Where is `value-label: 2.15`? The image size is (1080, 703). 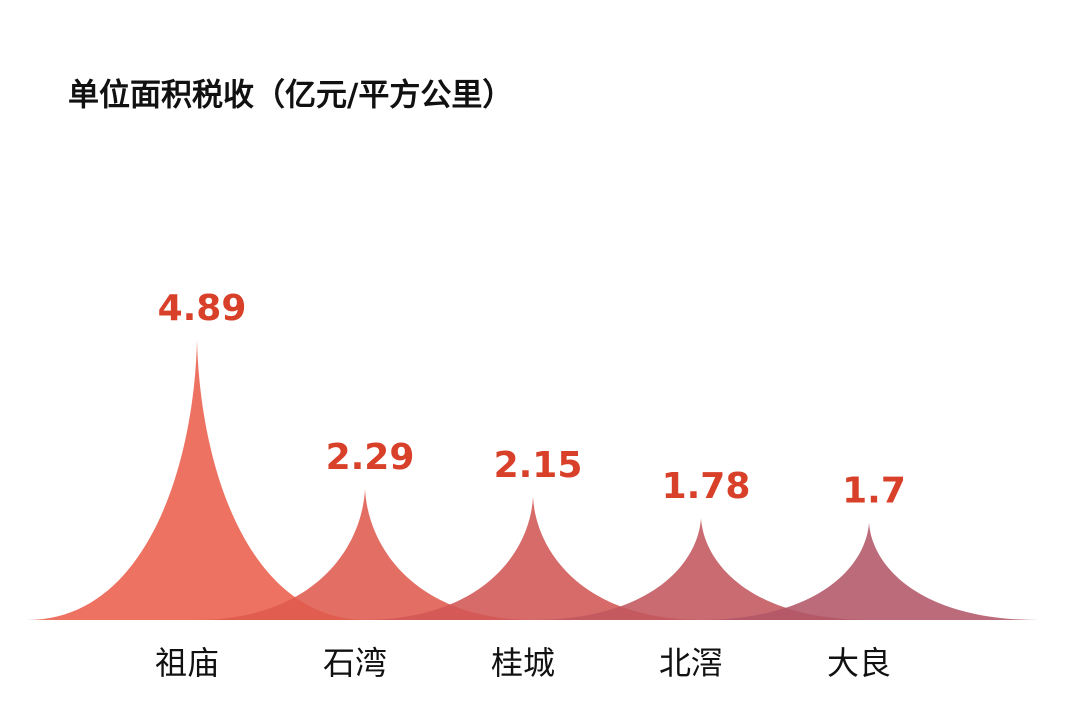
value-label: 2.15 is located at coordinates (538, 465).